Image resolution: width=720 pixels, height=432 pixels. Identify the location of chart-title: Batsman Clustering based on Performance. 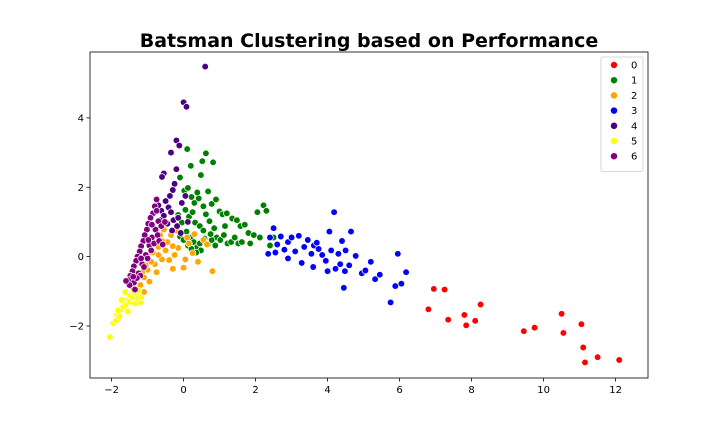
(369, 41).